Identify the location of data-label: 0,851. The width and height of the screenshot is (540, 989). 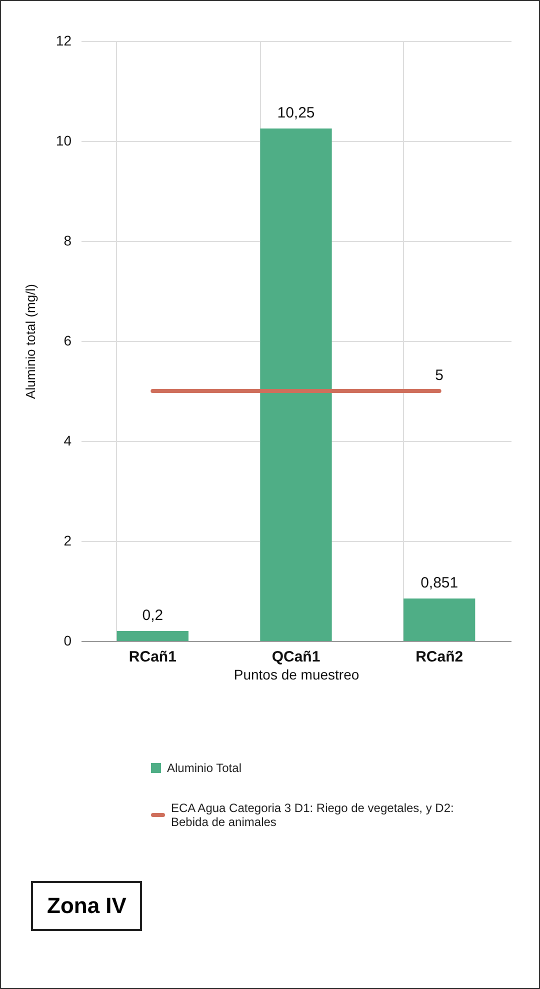
(439, 583).